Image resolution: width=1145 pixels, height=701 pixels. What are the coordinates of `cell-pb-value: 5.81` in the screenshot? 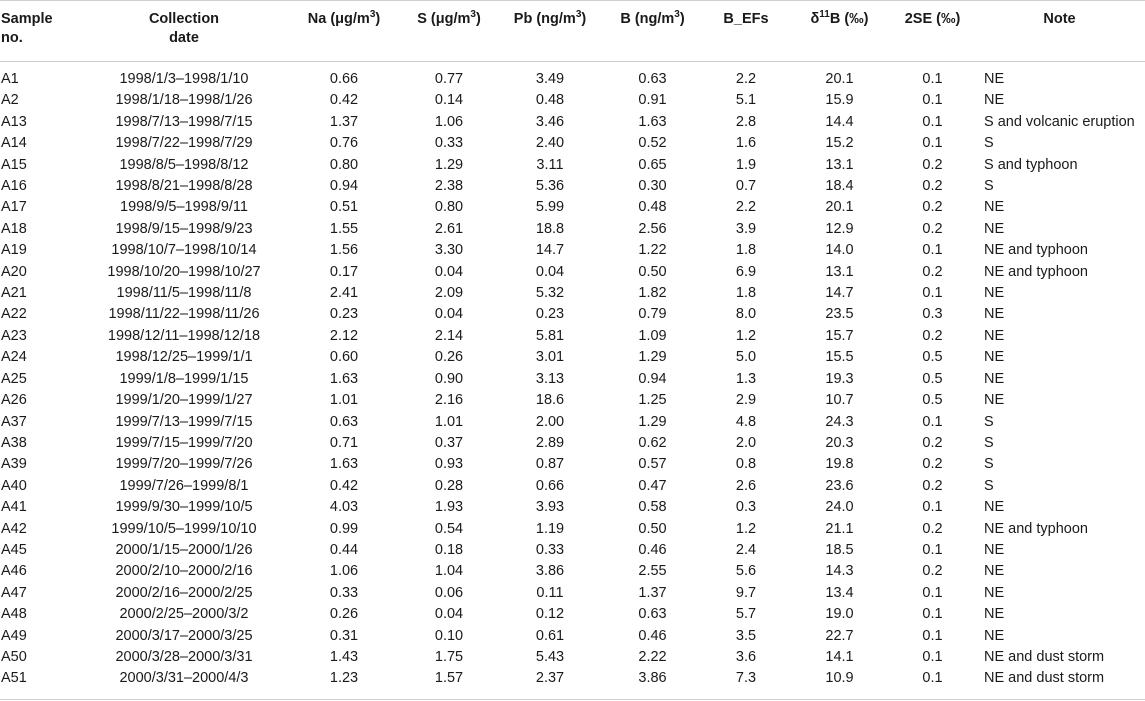 It's located at (550, 335).